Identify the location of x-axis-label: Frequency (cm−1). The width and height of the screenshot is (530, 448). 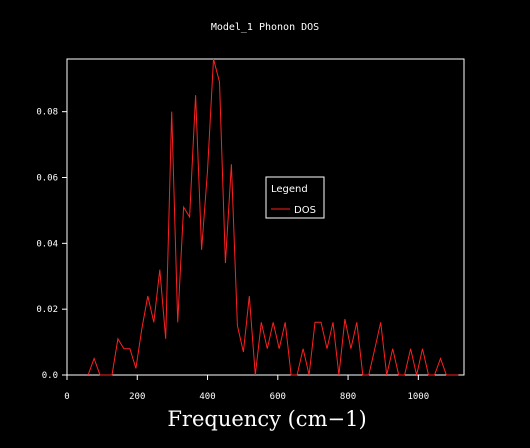
(266, 419).